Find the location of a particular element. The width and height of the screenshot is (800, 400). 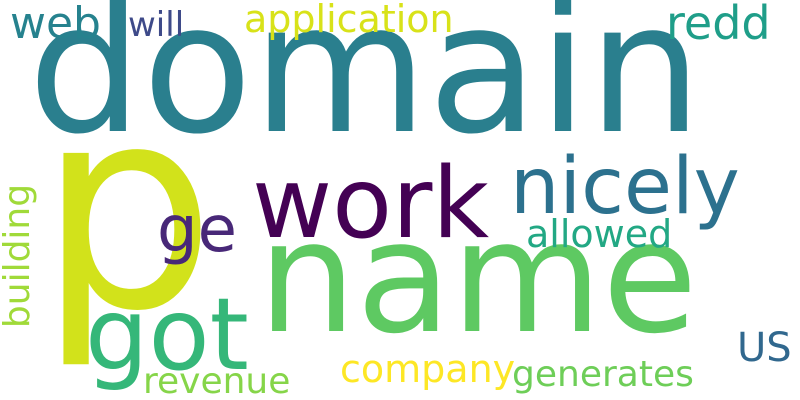

word-redd: redd is located at coordinates (718, 25).